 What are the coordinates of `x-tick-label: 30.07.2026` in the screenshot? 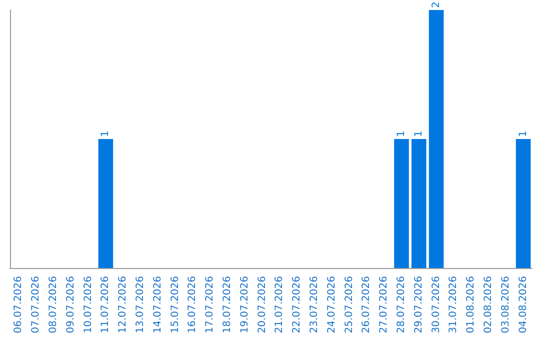 It's located at (436, 305).